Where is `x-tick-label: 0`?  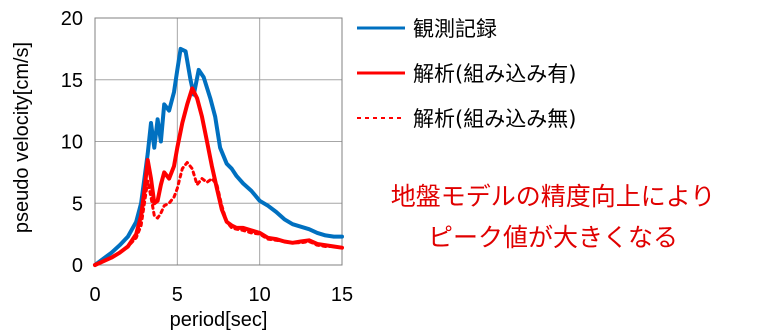 x-tick-label: 0 is located at coordinates (94, 295).